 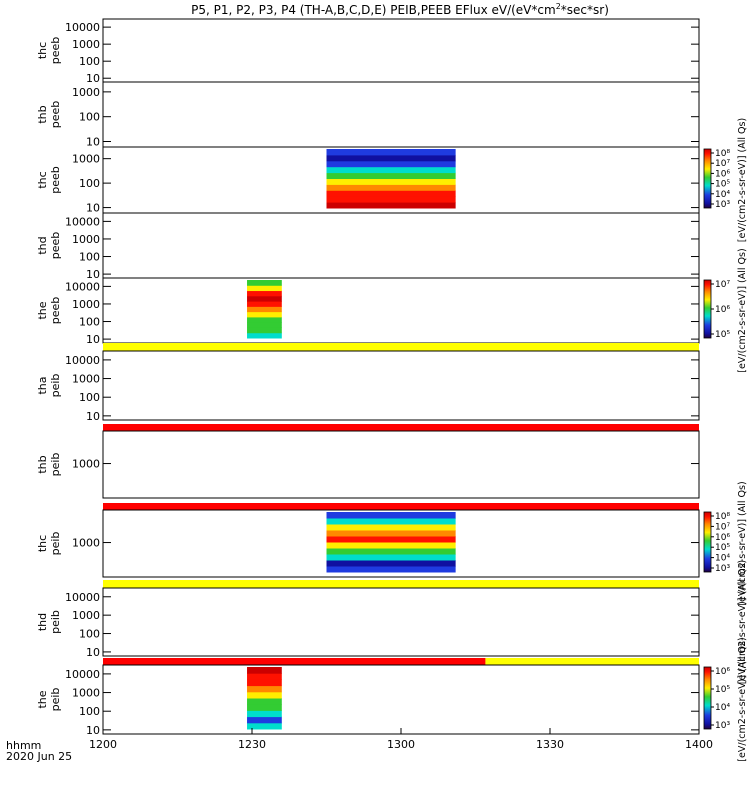 What do you see at coordinates (42, 50) in the screenshot?
I see `panel-ylabel-probe: thc` at bounding box center [42, 50].